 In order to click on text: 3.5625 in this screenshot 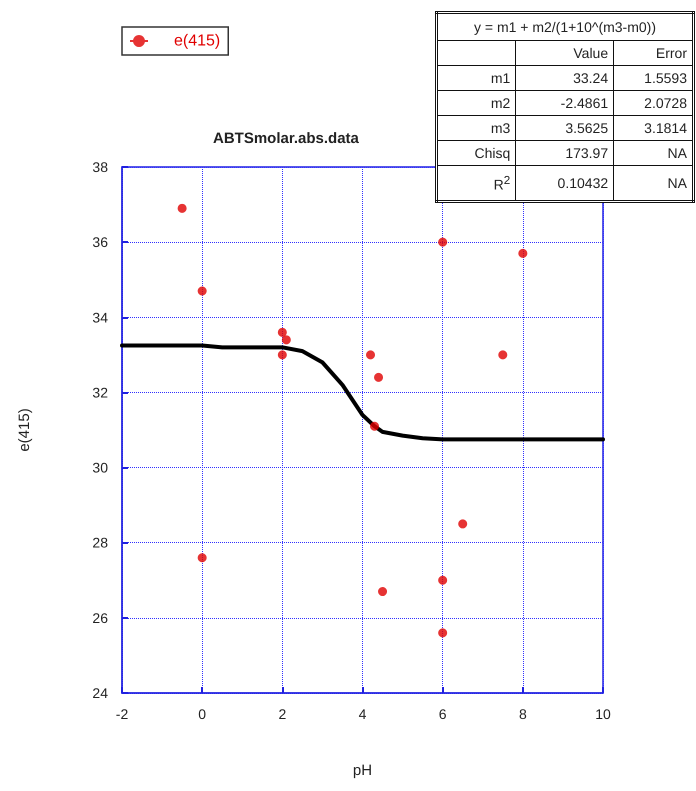, I will do `click(586, 128)`.